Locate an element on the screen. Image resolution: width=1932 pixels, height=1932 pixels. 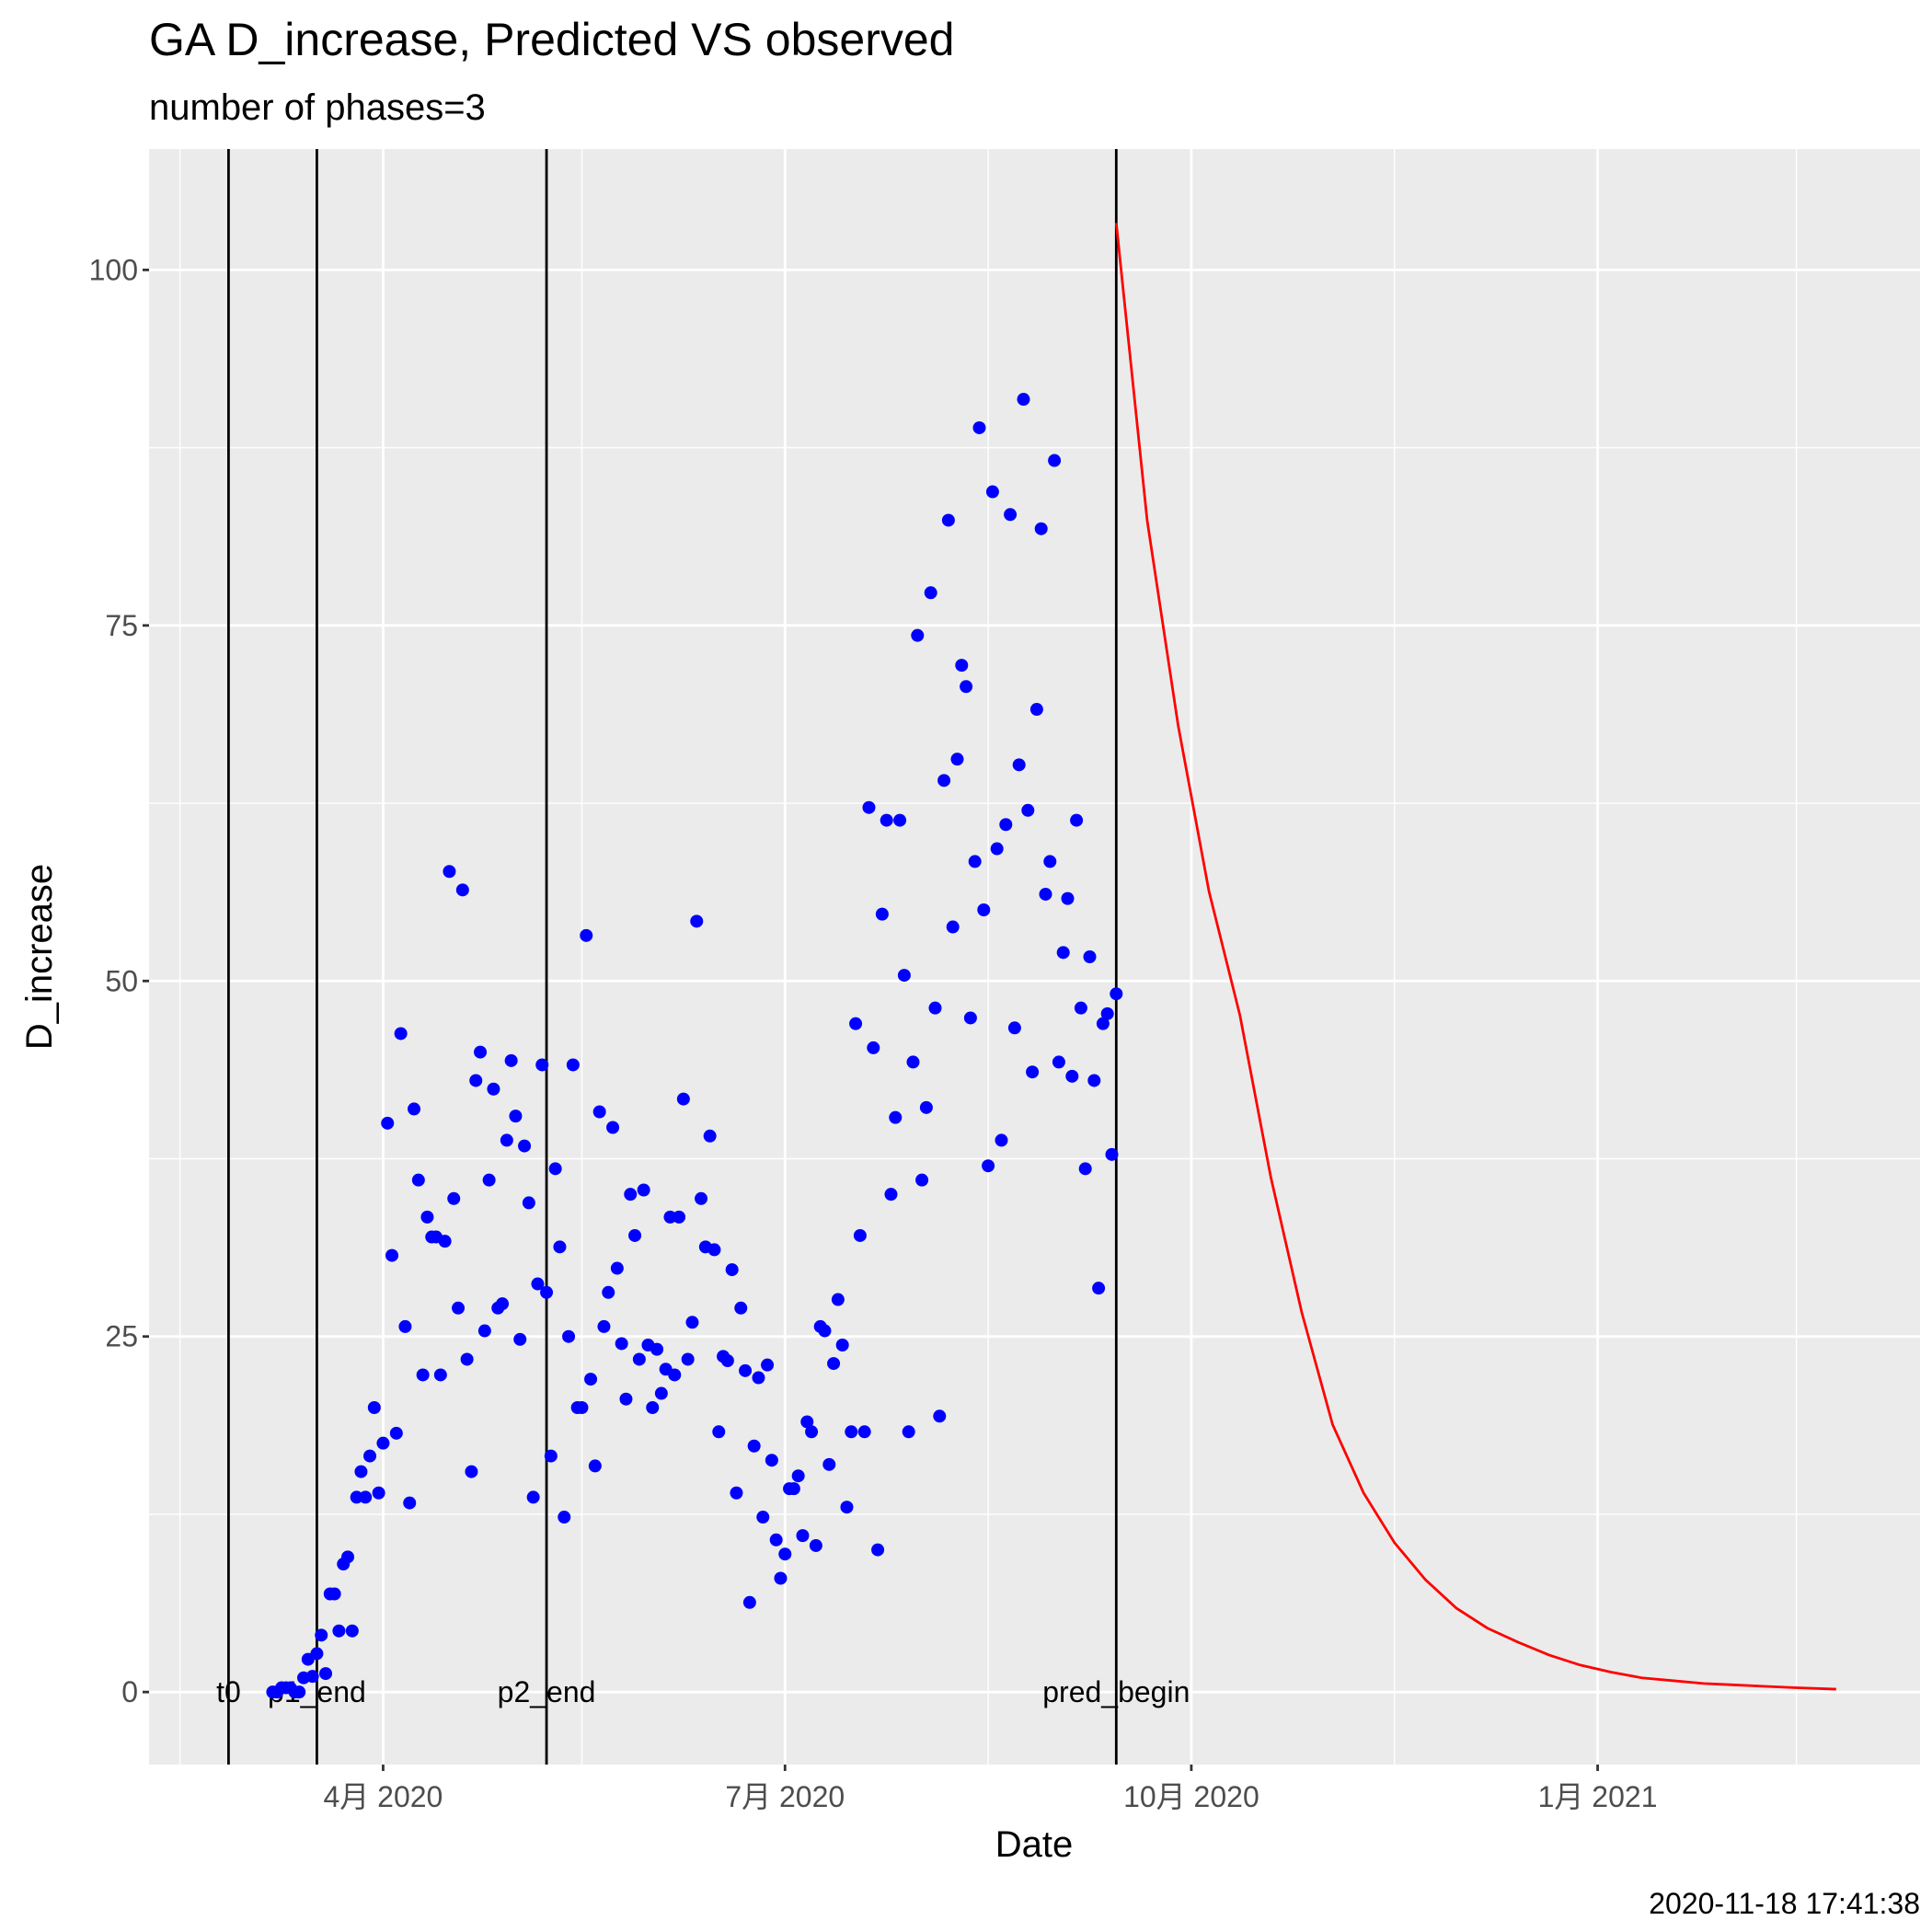
y-tick-label: 100 is located at coordinates (113, 269).